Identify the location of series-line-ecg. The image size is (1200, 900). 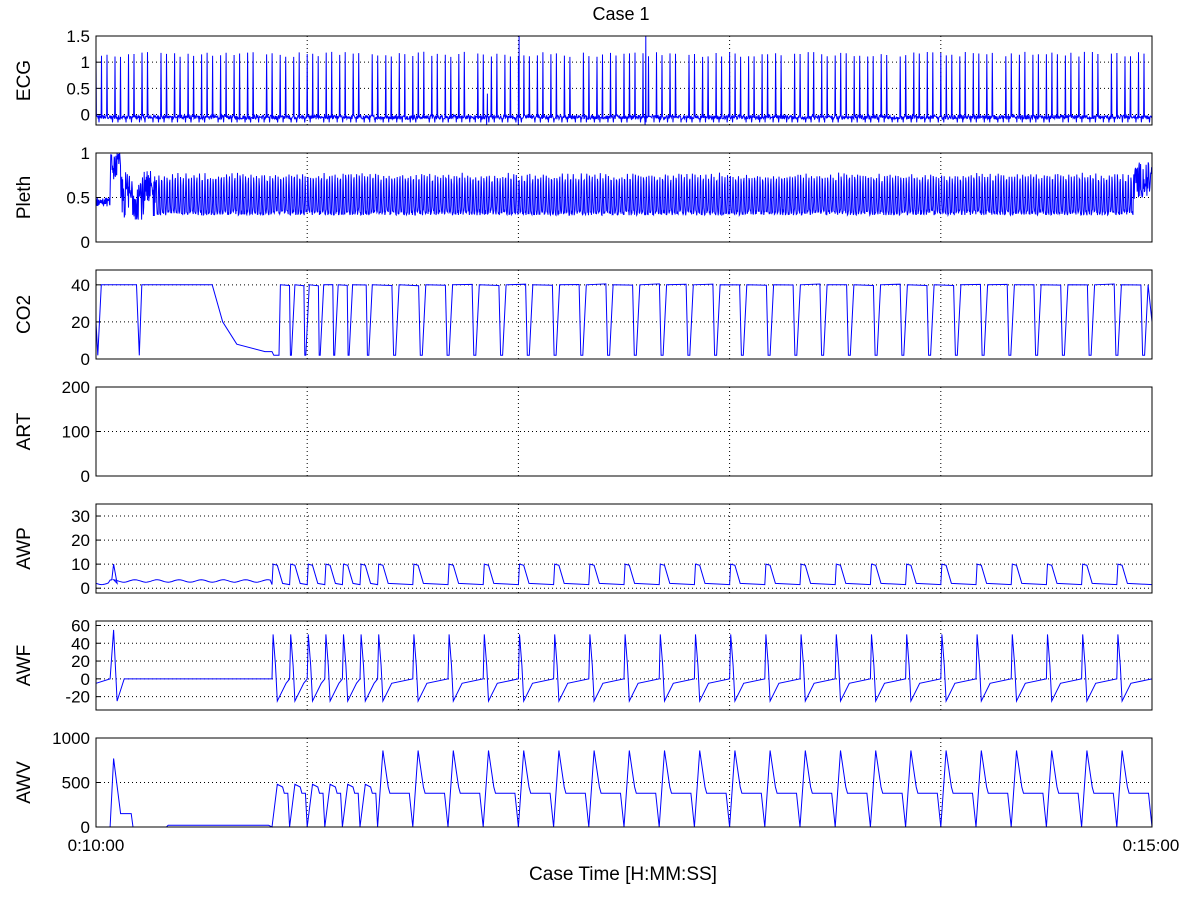
(624, 80).